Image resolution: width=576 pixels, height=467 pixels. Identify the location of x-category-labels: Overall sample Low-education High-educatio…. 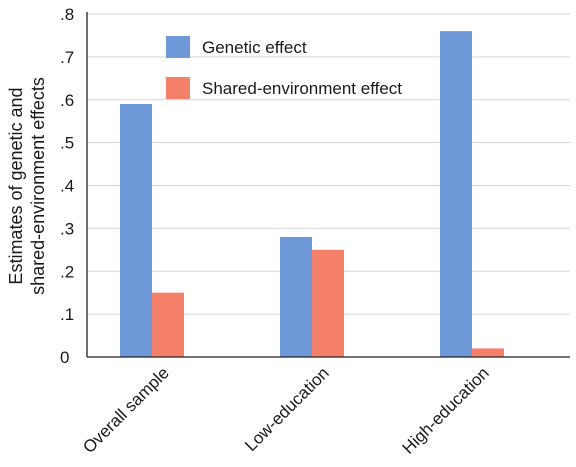
(286, 410).